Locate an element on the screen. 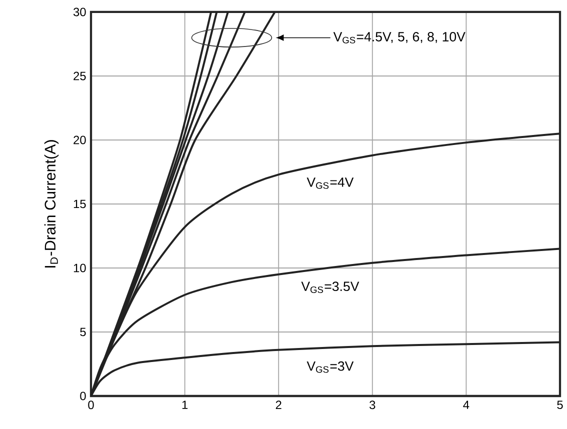  x-tick-label: 2 is located at coordinates (279, 405).